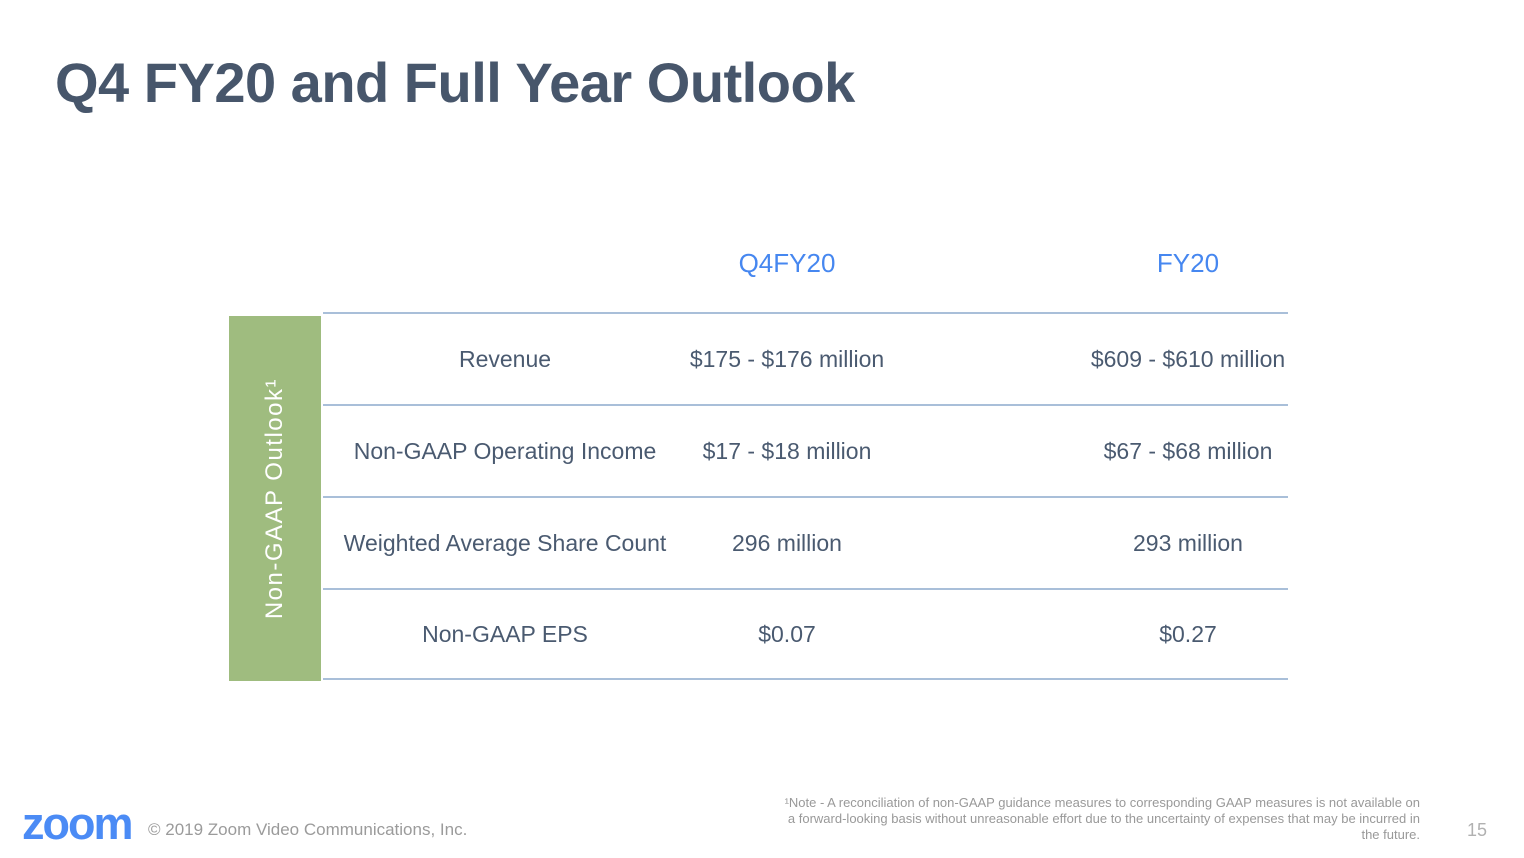  I want to click on row-q4fy20-value: $0.07, so click(787, 633).